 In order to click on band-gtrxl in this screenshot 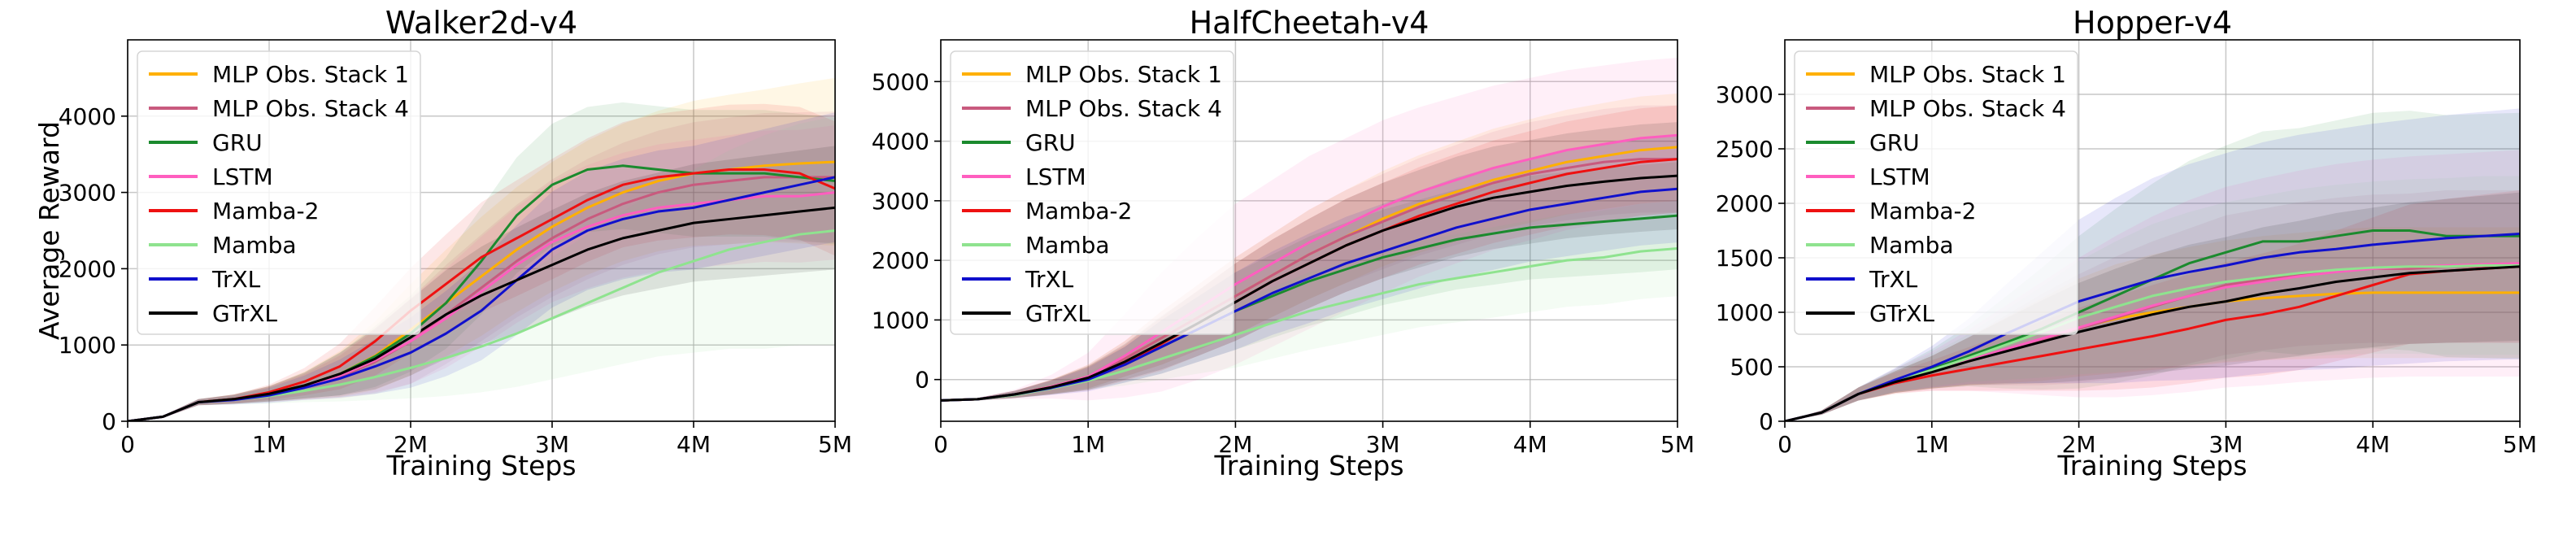, I will do `click(481, 283)`.